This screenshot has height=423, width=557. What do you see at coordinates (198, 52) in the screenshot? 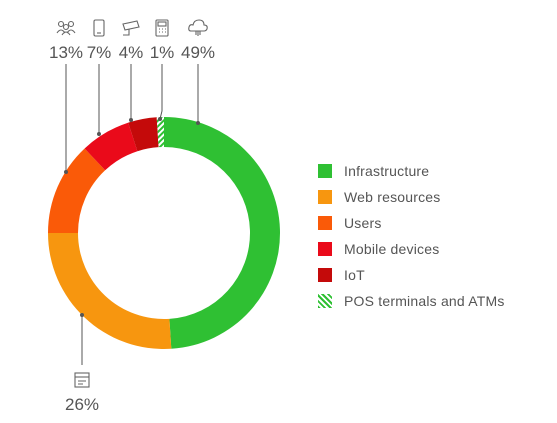
I see `pct-label-infrastructure: 49%` at bounding box center [198, 52].